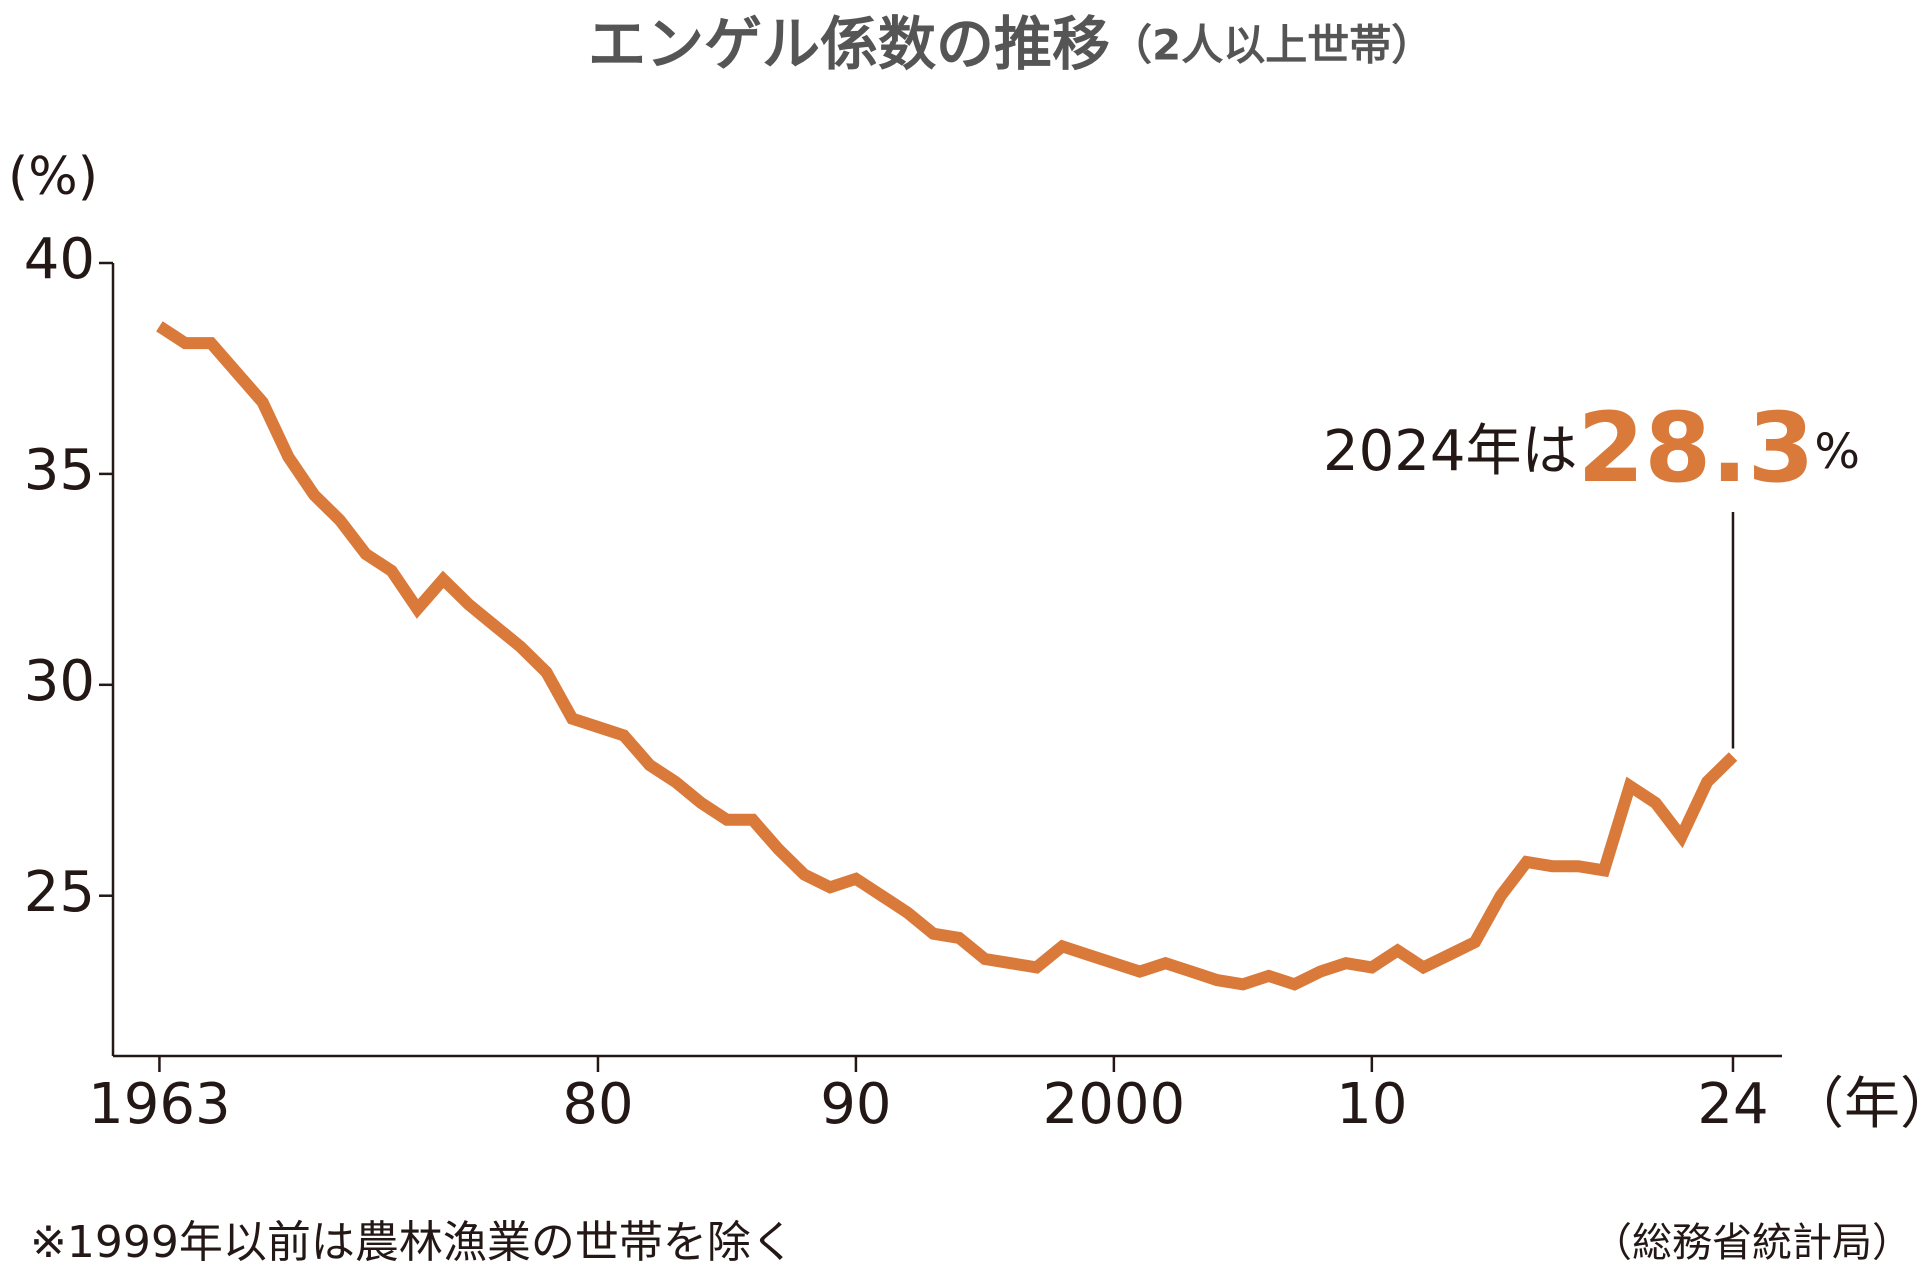  What do you see at coordinates (1732, 1104) in the screenshot?
I see `x-tick-label: 24` at bounding box center [1732, 1104].